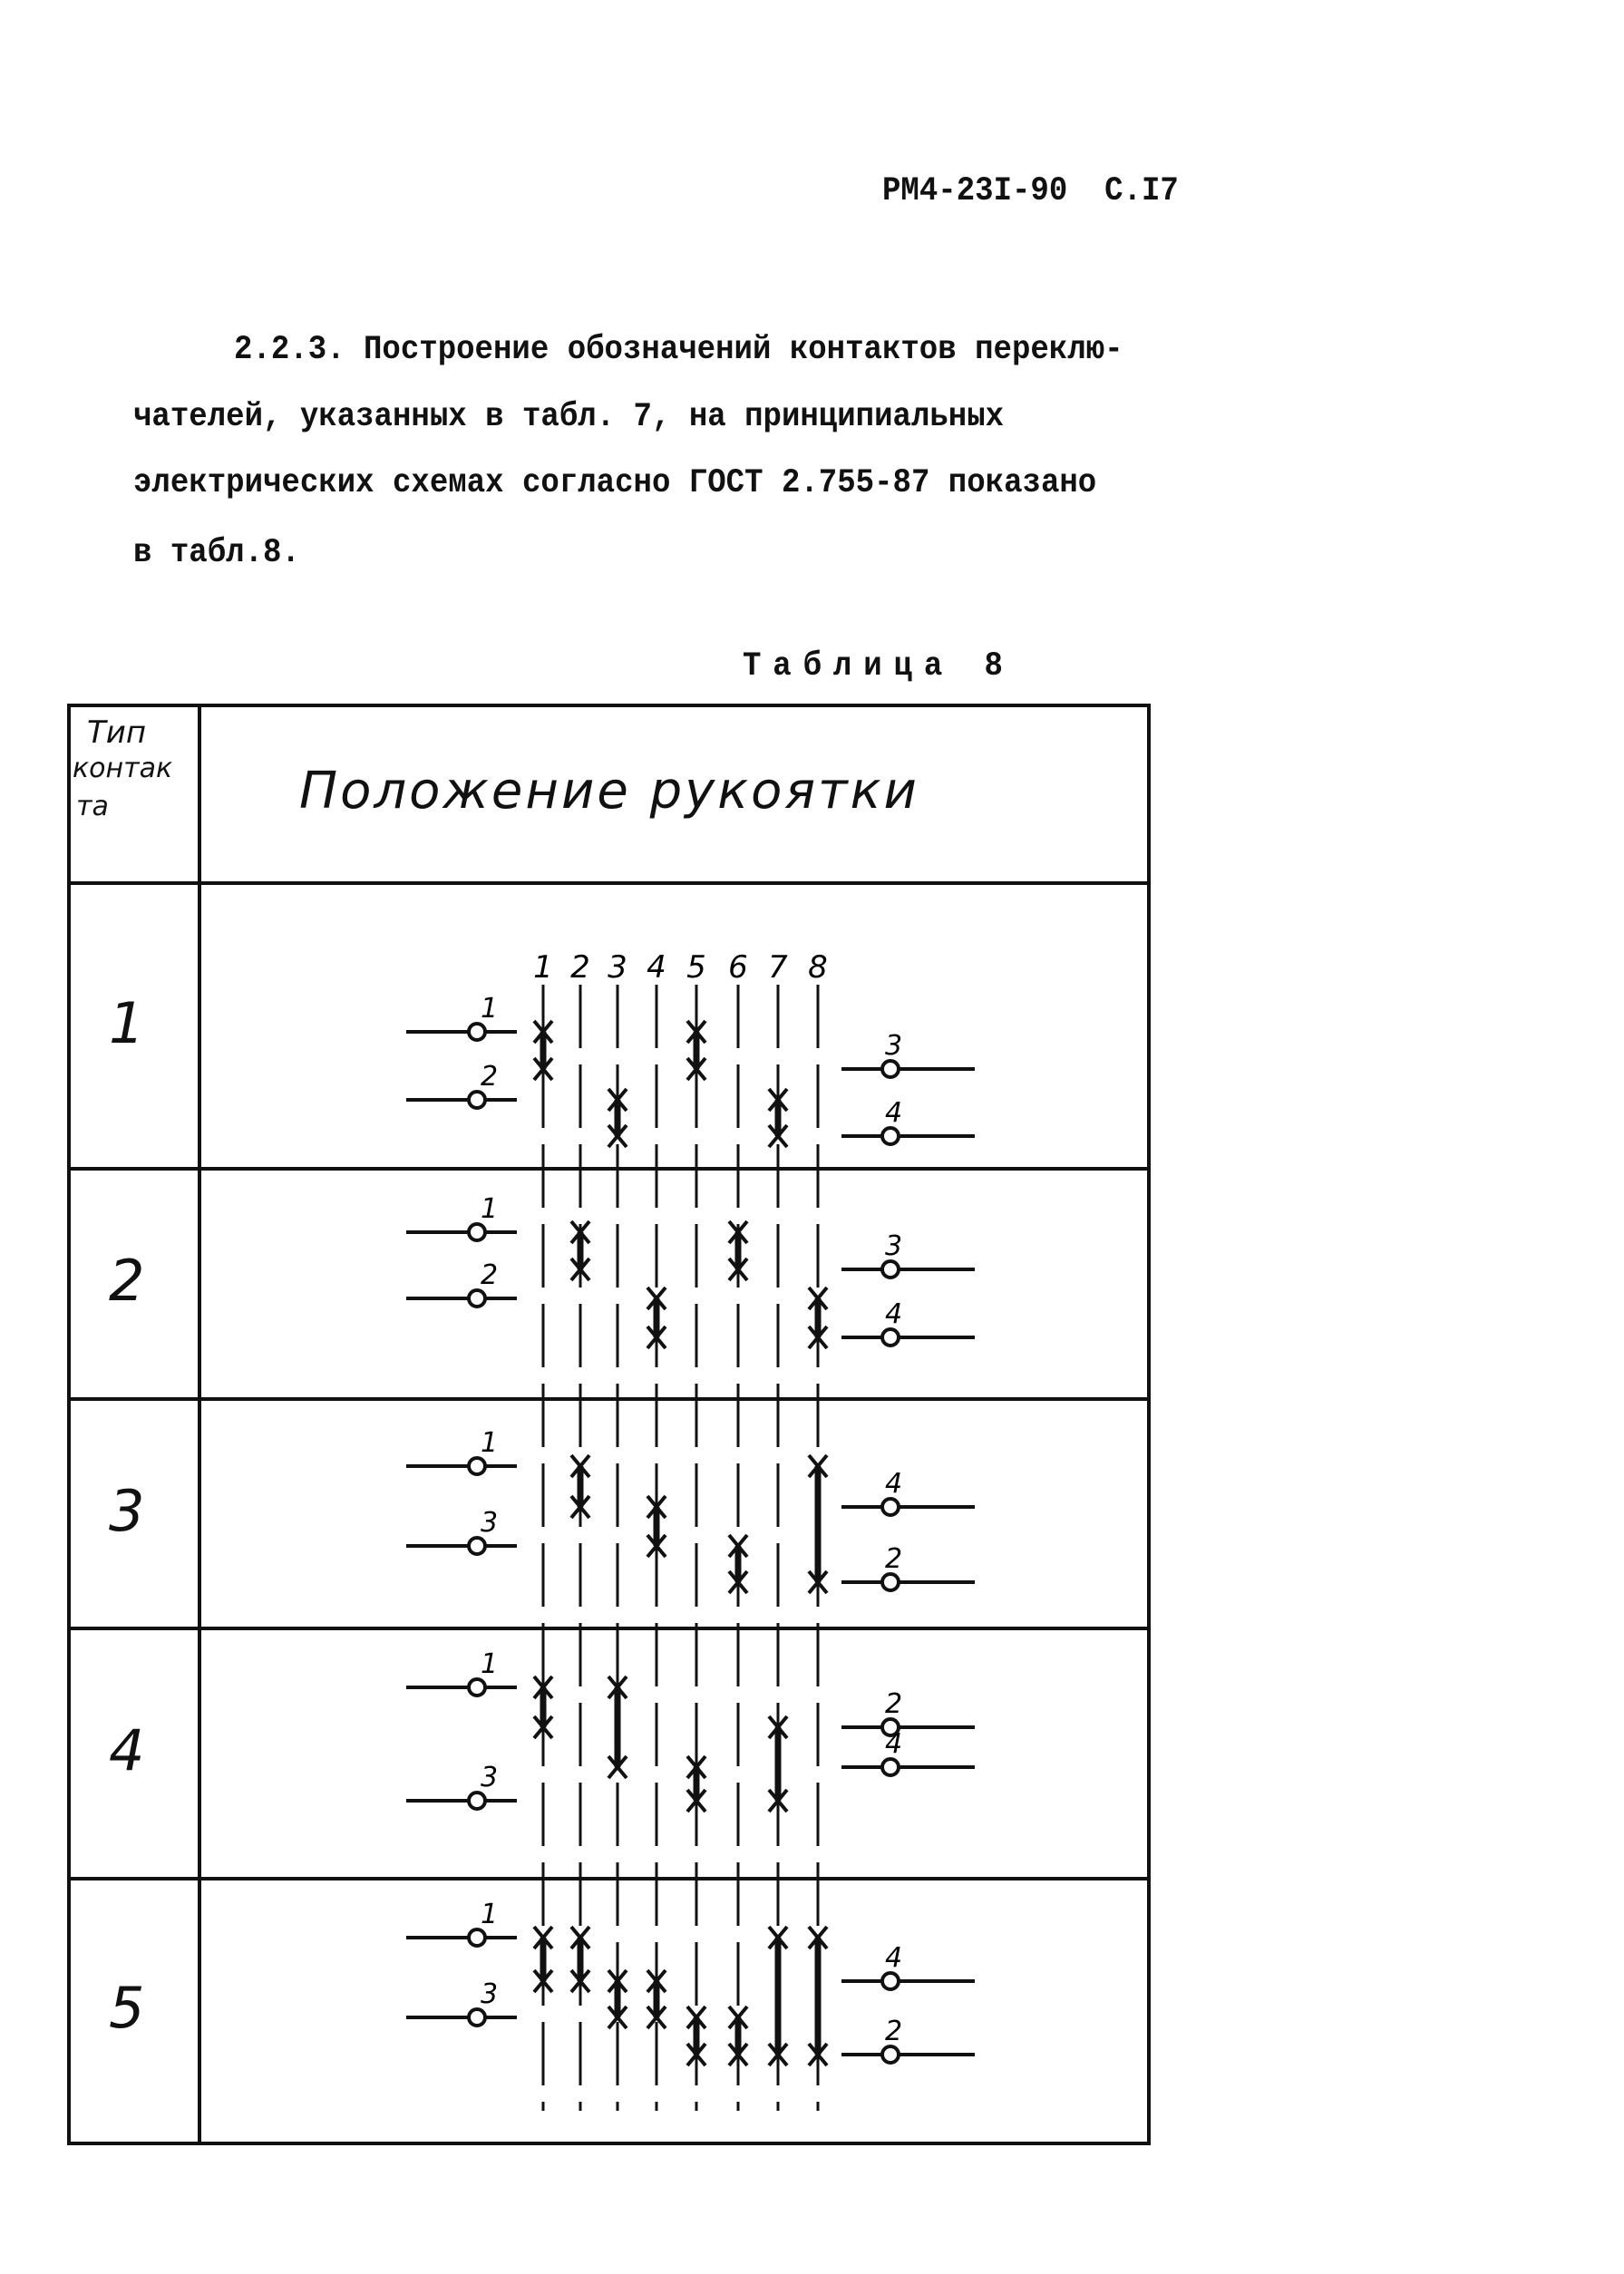  Describe the element at coordinates (127, 1281) in the screenshot. I see `contact-type-number: 2` at that location.